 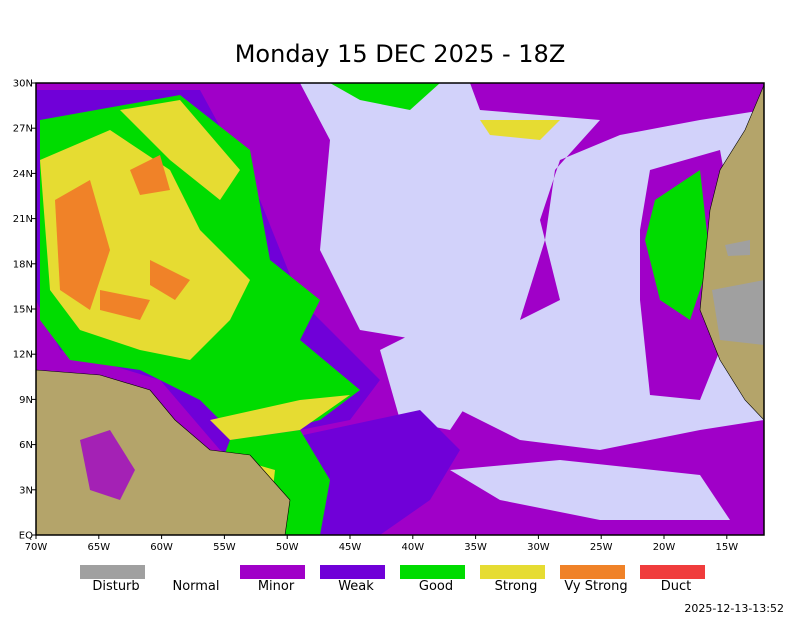 I want to click on lat-label: 27N, so click(x=23, y=129).